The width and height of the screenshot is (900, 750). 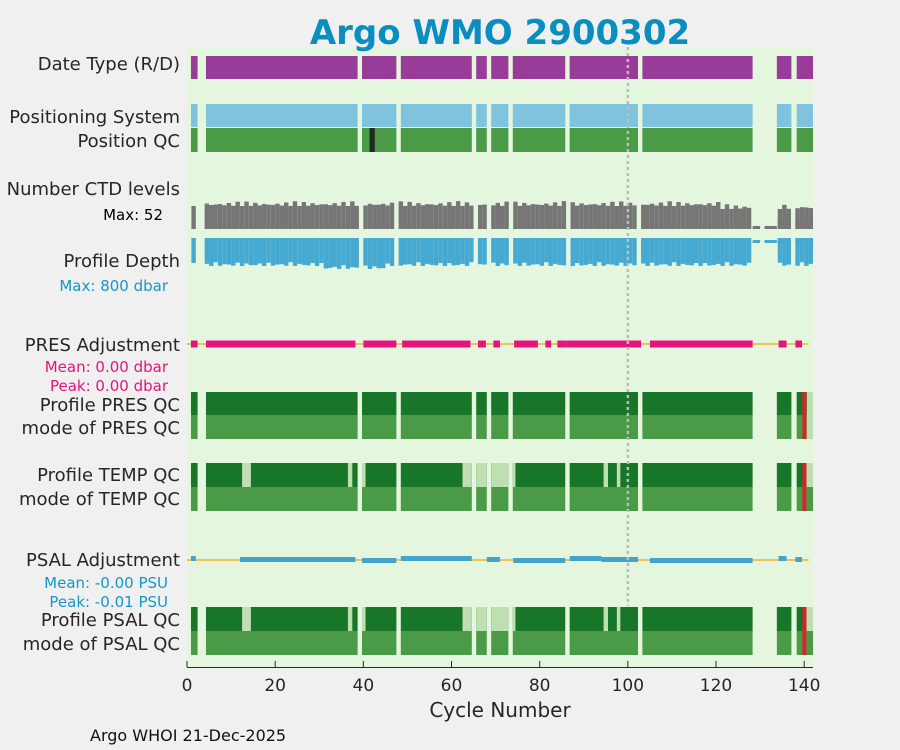 I want to click on x-tick-label-80: 80, so click(x=540, y=686).